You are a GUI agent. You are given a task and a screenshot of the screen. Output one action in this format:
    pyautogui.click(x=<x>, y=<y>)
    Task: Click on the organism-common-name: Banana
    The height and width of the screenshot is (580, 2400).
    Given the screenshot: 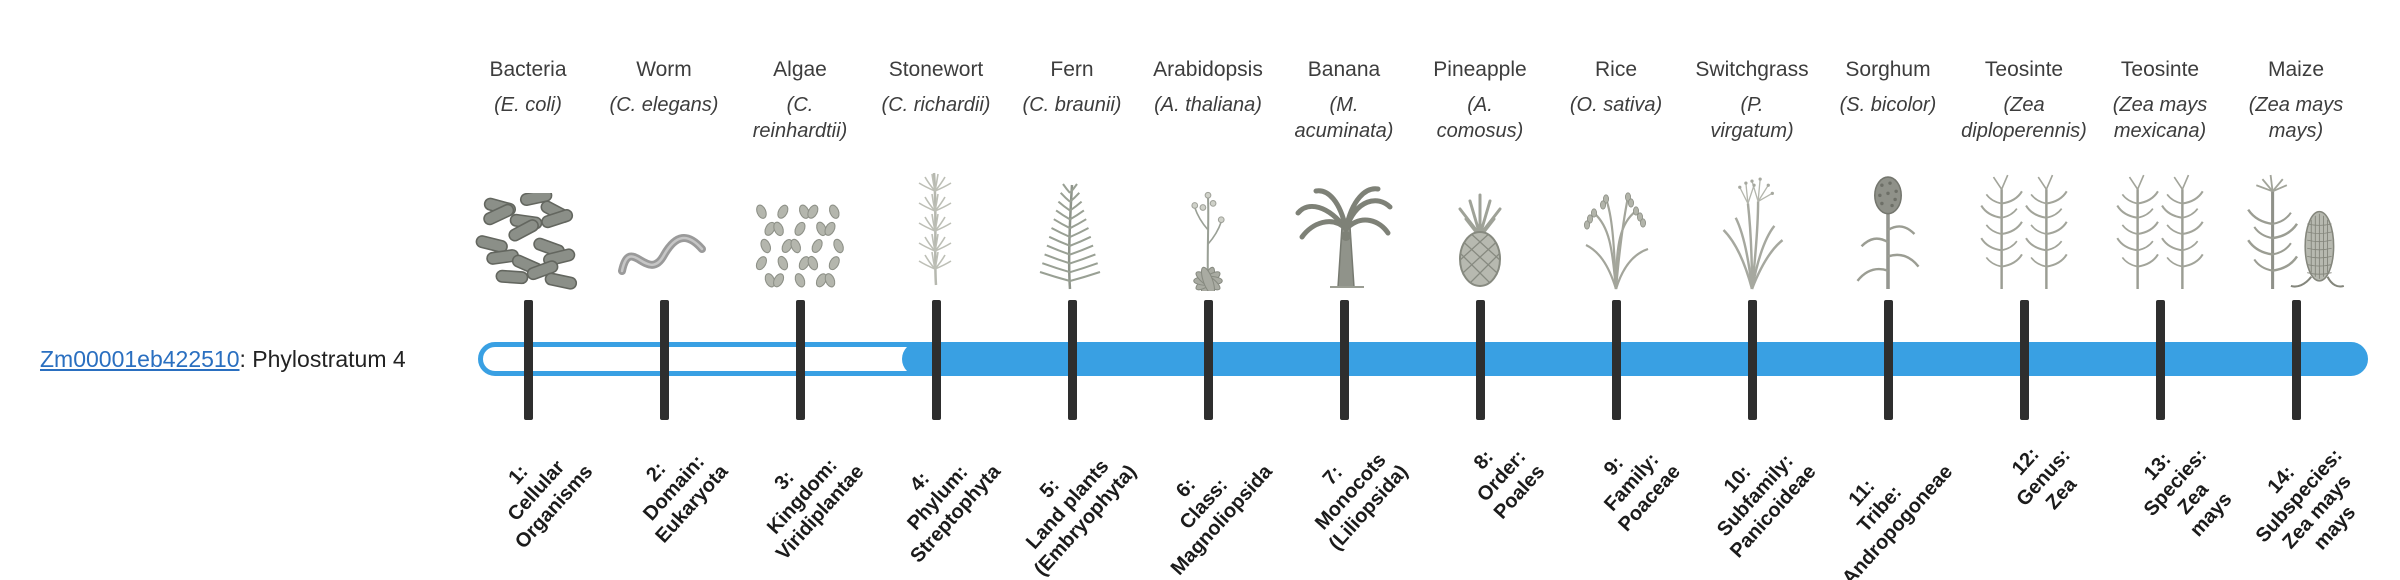 What is the action you would take?
    pyautogui.click(x=1344, y=69)
    